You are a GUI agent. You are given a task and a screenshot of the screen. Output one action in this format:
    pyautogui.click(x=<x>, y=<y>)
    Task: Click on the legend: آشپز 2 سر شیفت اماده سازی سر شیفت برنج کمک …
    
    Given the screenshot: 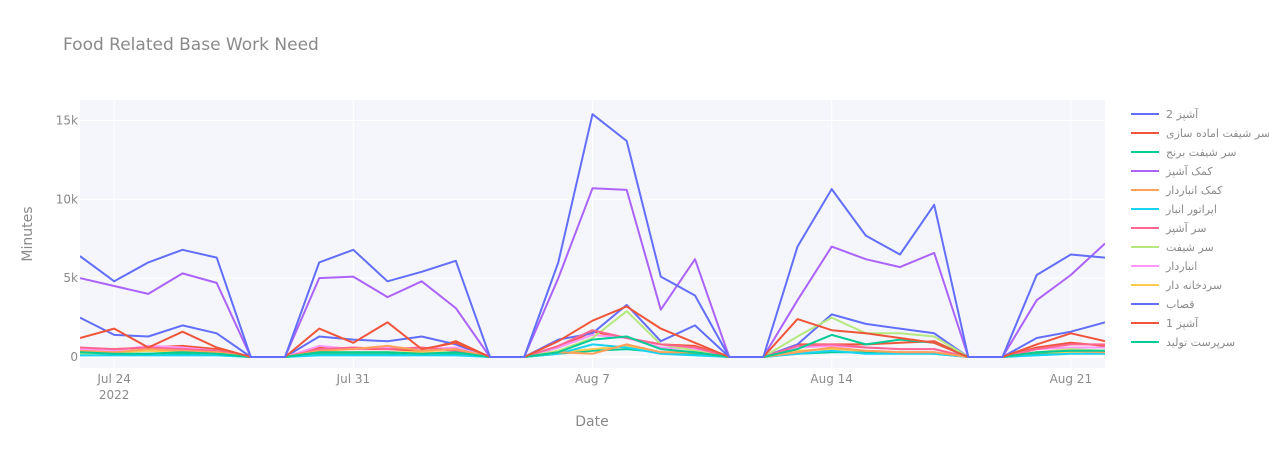 What is the action you would take?
    pyautogui.click(x=1200, y=228)
    